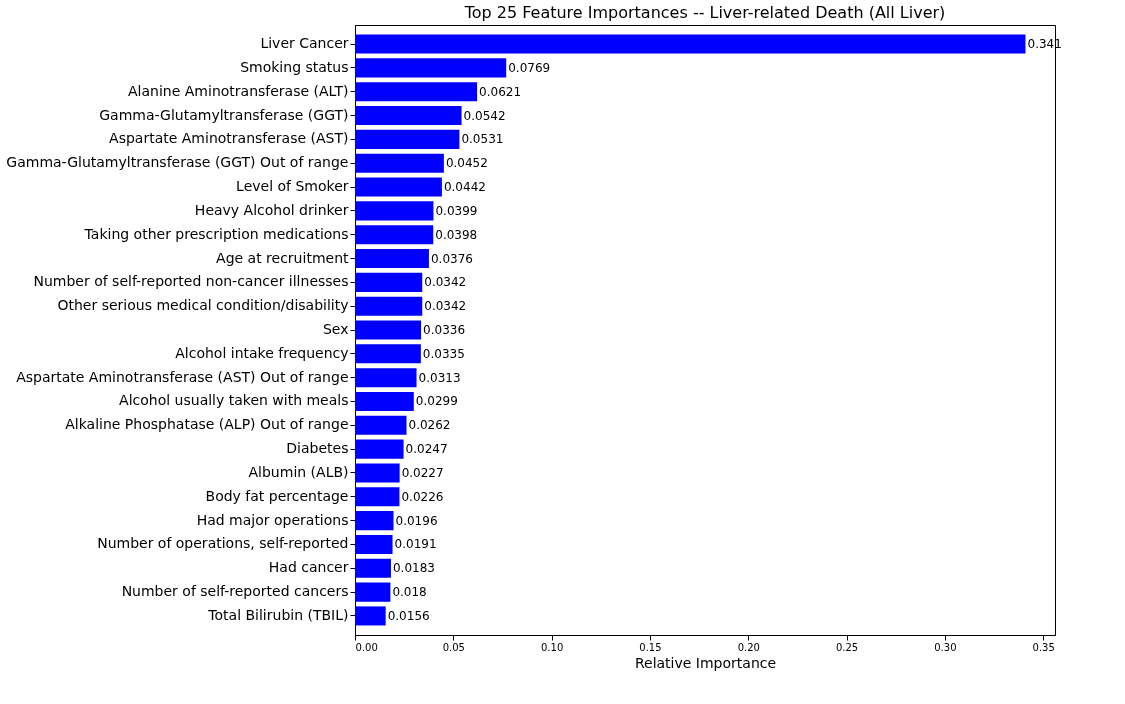 The width and height of the screenshot is (1125, 704). What do you see at coordinates (422, 472) in the screenshot?
I see `data-label: 0.0227` at bounding box center [422, 472].